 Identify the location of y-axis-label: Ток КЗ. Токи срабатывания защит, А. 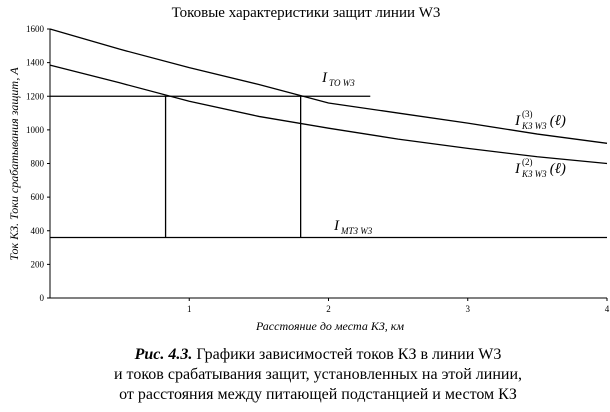
(14, 164).